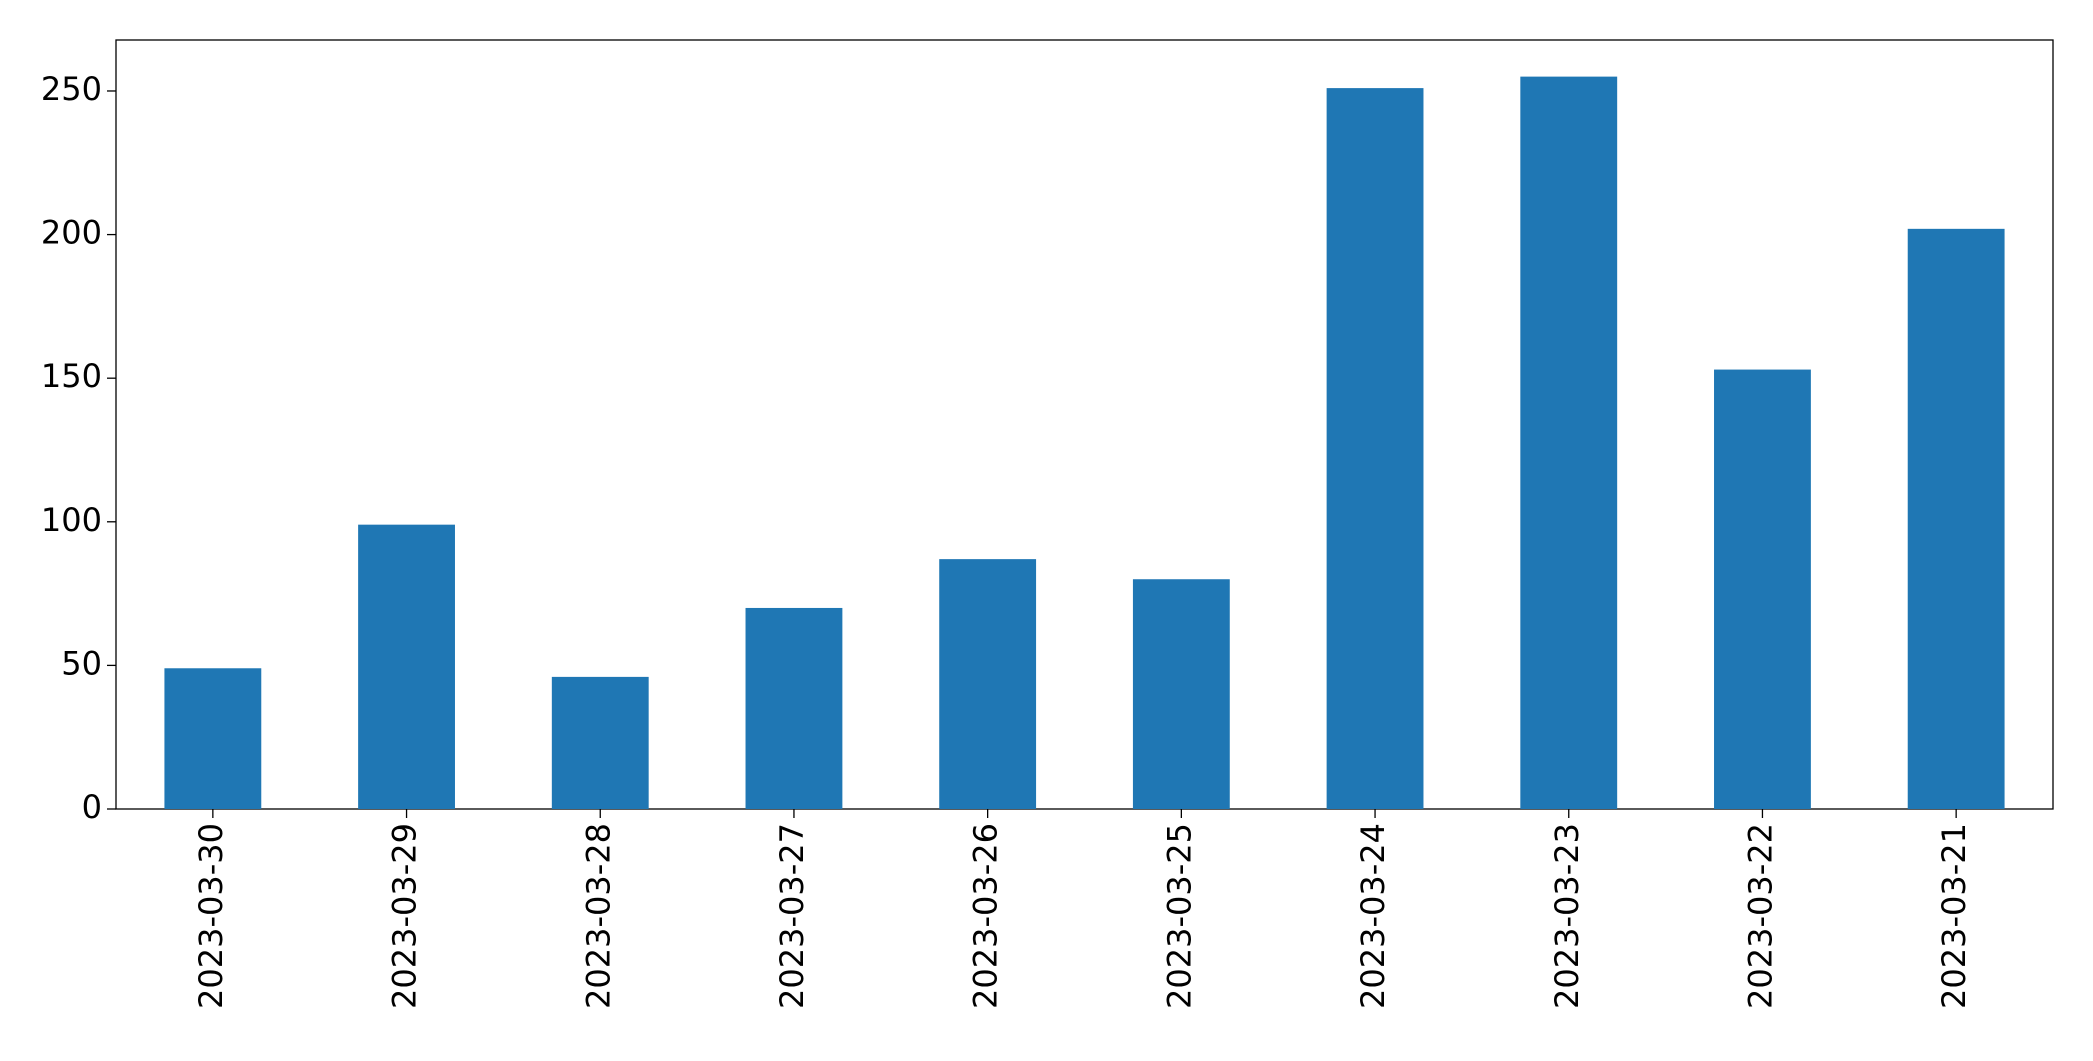 This screenshot has width=2093, height=1061. Describe the element at coordinates (986, 916) in the screenshot. I see `x-tick-label: 2023-03-26` at that location.